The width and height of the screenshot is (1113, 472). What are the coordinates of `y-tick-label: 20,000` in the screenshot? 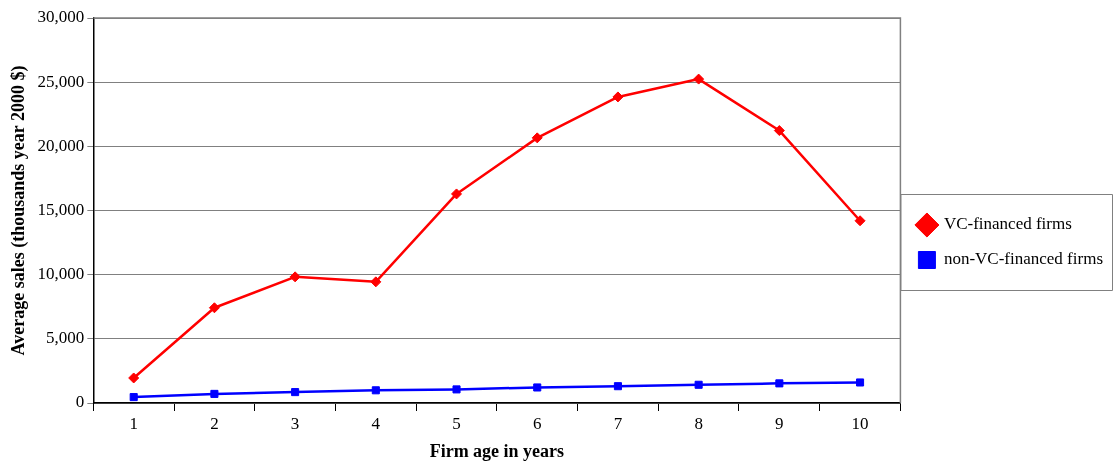 It's located at (61, 145).